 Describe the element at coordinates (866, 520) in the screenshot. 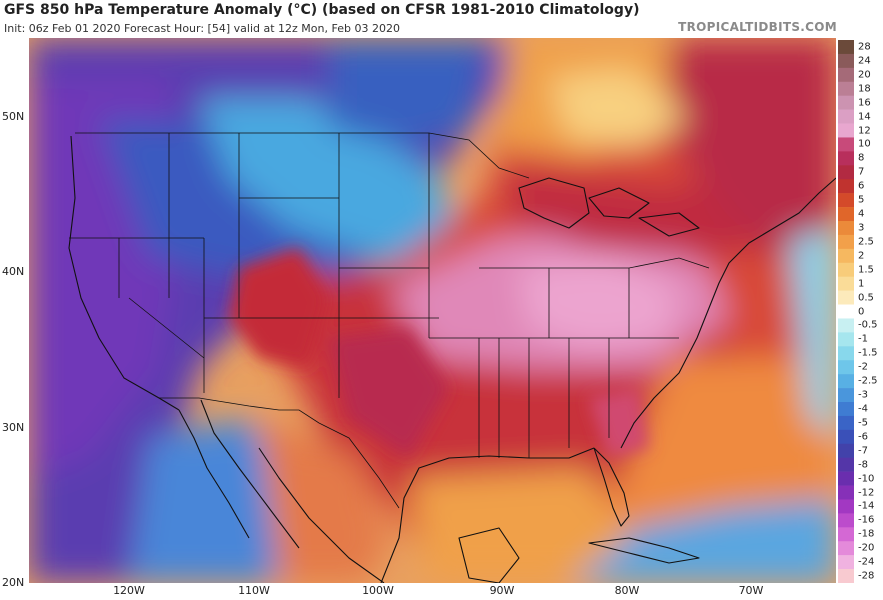

I see `colorbar-label: -16` at that location.